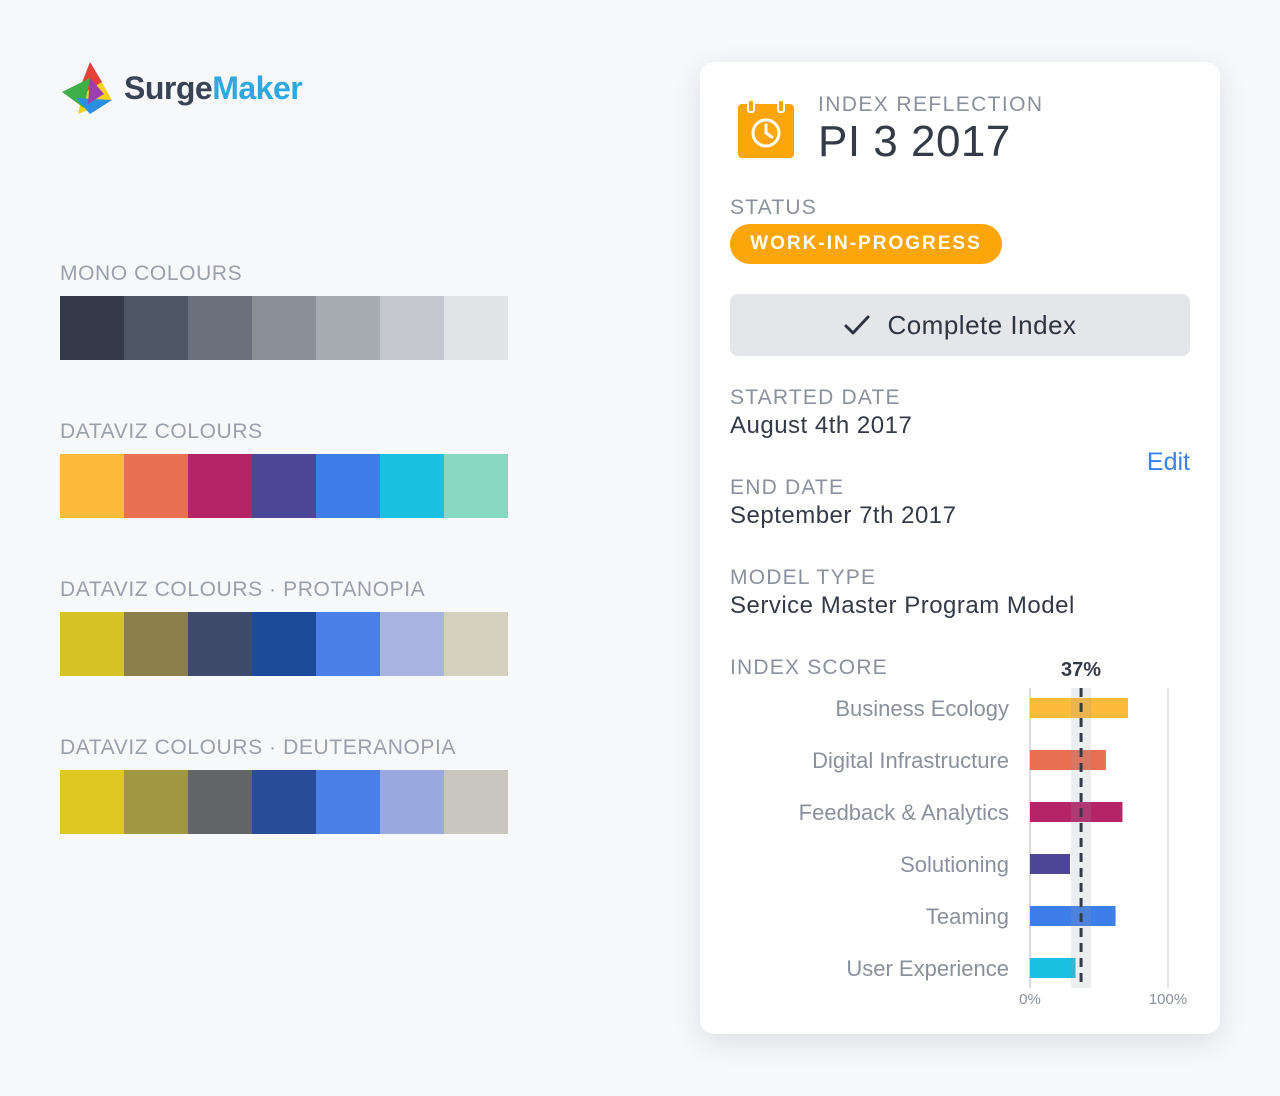  I want to click on checkmark-icon, so click(857, 325).